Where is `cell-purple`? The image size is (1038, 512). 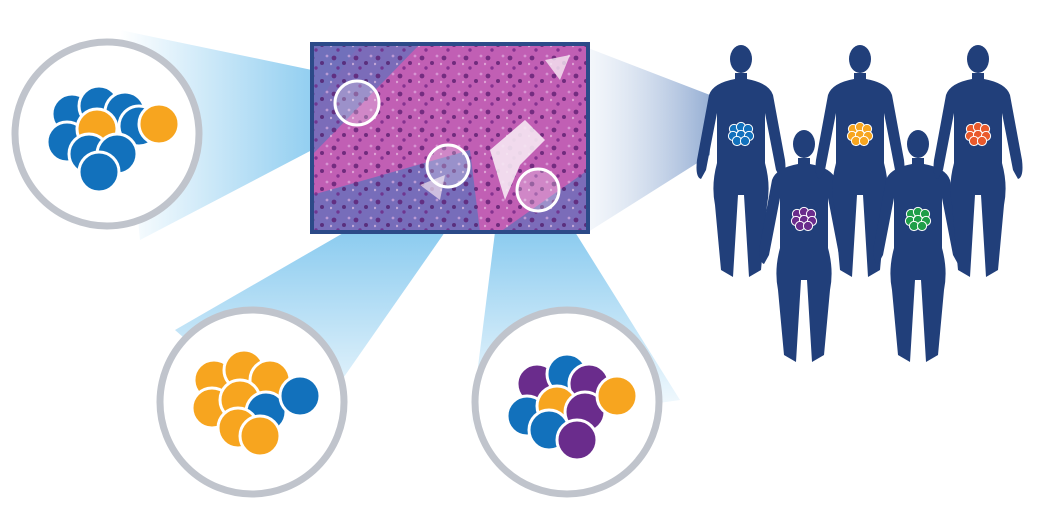
cell-purple is located at coordinates (577, 440).